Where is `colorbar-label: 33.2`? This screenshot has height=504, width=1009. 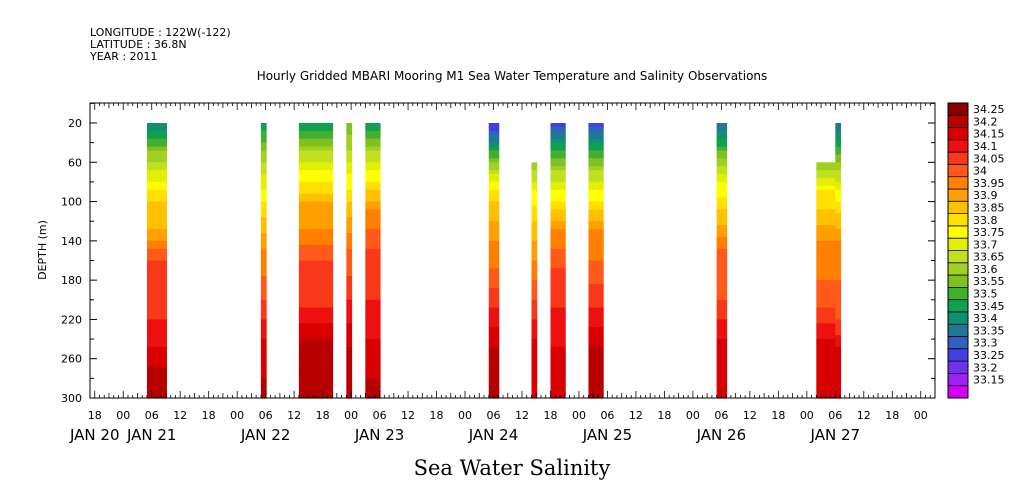
colorbar-label: 33.2 is located at coordinates (985, 367).